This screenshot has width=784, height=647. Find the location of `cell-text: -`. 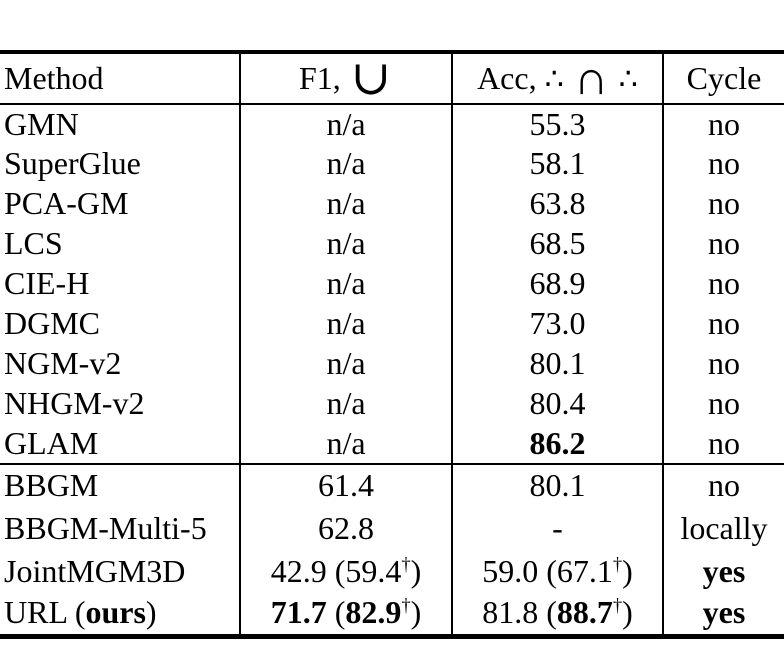

cell-text: - is located at coordinates (557, 527).